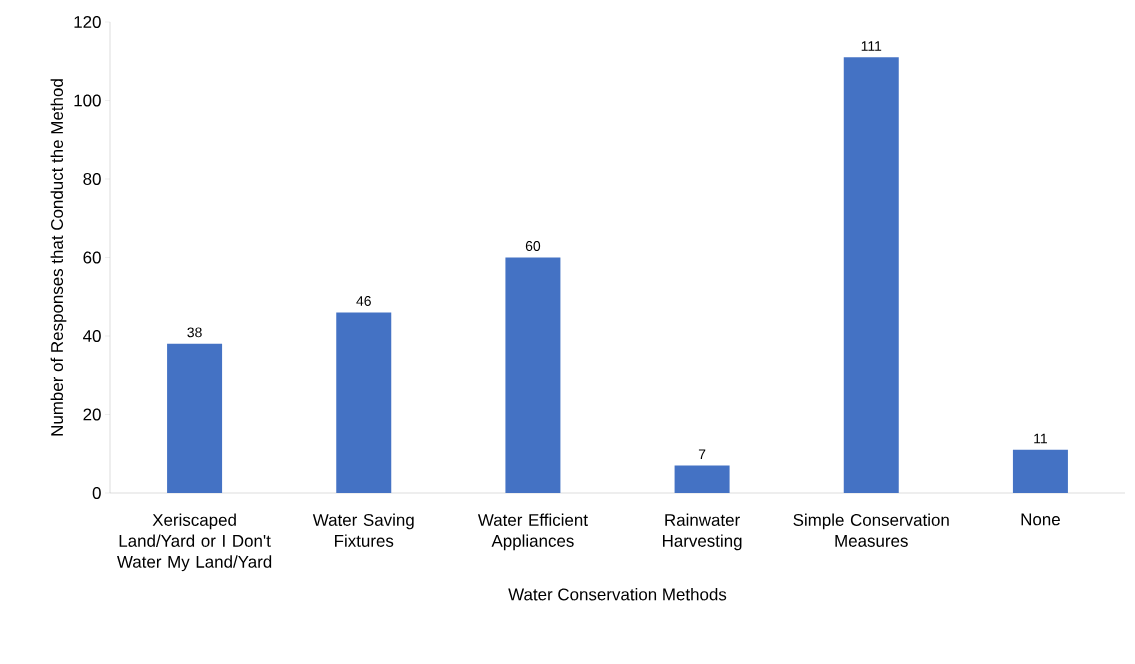  What do you see at coordinates (532, 532) in the screenshot?
I see `x-tick-label: Water Efficient Appliances` at bounding box center [532, 532].